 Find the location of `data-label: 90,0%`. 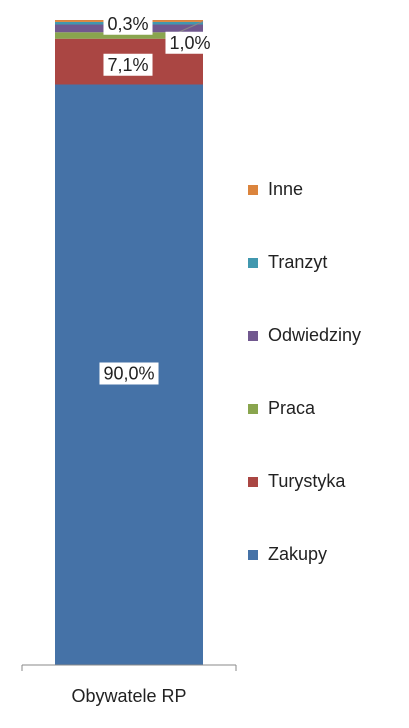

data-label: 90,0% is located at coordinates (128, 374).